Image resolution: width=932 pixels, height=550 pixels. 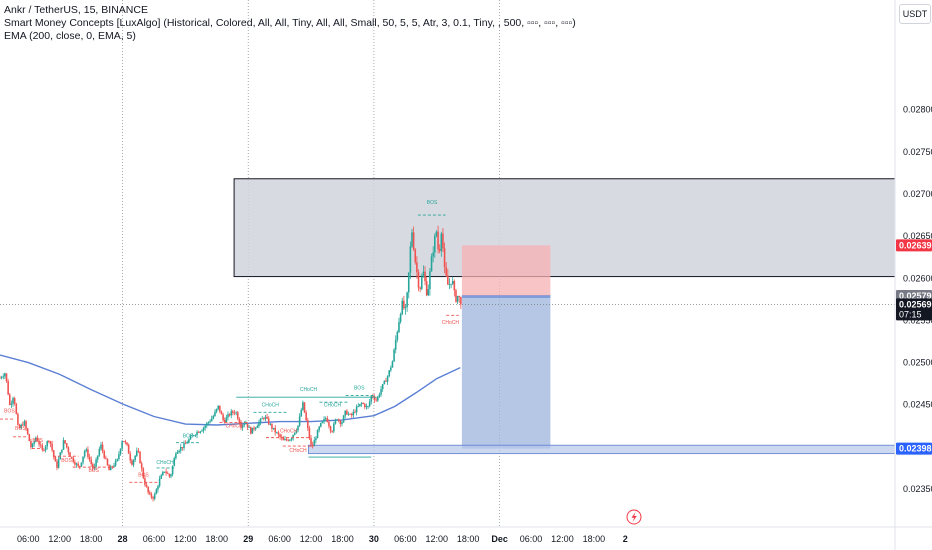 What do you see at coordinates (915, 14) in the screenshot?
I see `currency-button: USDT` at bounding box center [915, 14].